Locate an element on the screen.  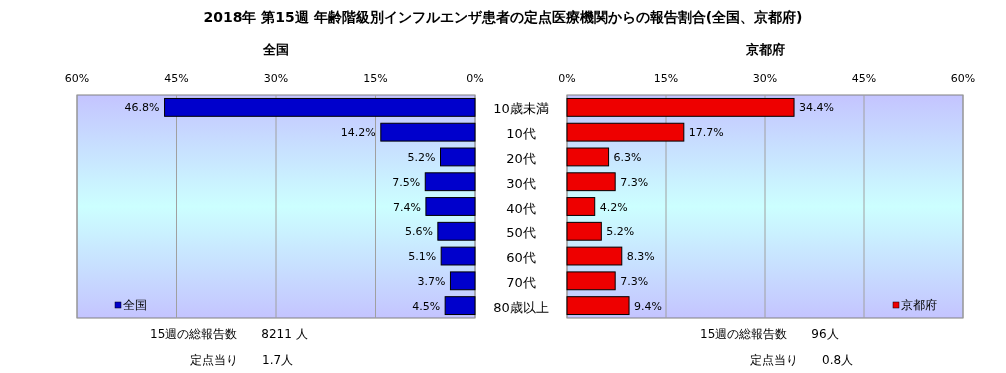
data-label: 5.1% is located at coordinates (422, 257).